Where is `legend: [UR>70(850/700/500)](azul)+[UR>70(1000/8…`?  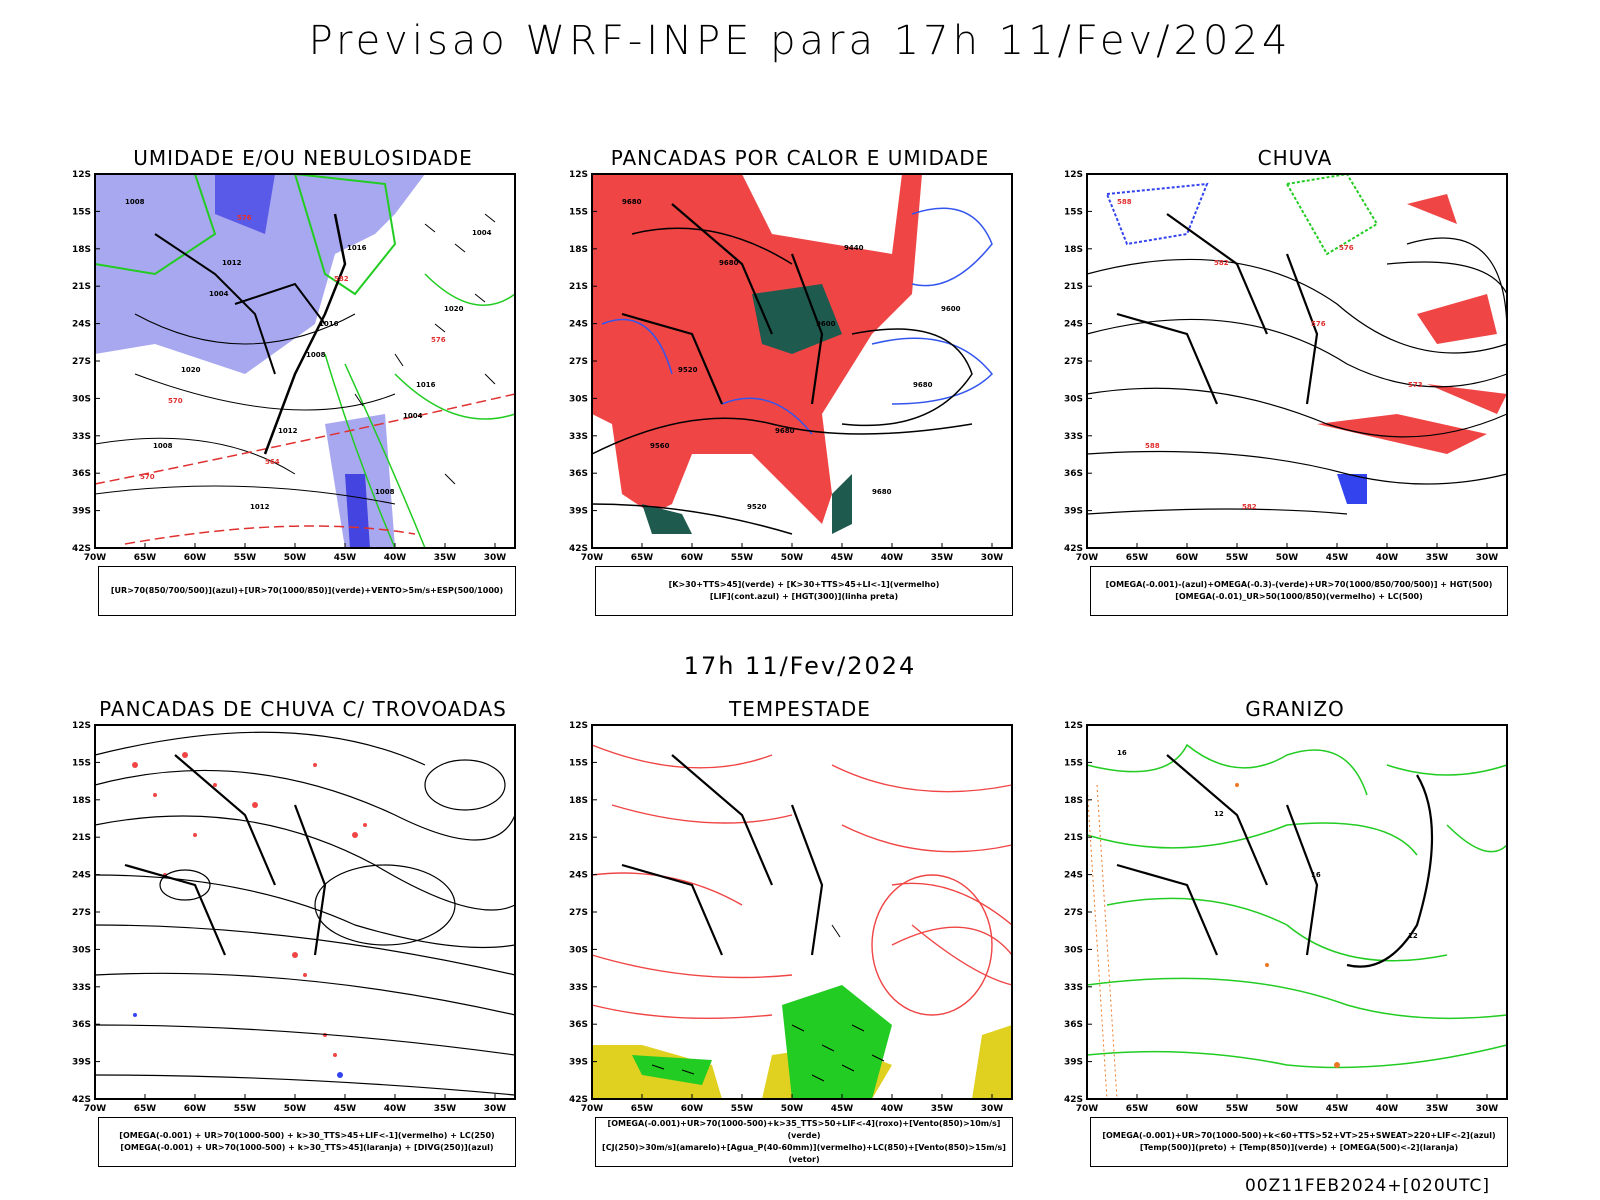
legend: [UR>70(850/700/500)](azul)+[UR>70(1000/8… is located at coordinates (307, 591).